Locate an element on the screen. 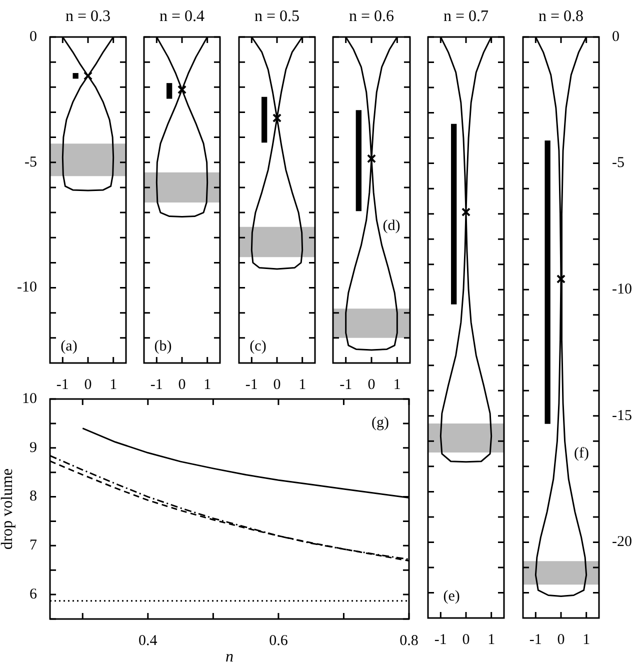 This screenshot has height=666, width=634. y-tick-label: 8 is located at coordinates (33, 496).